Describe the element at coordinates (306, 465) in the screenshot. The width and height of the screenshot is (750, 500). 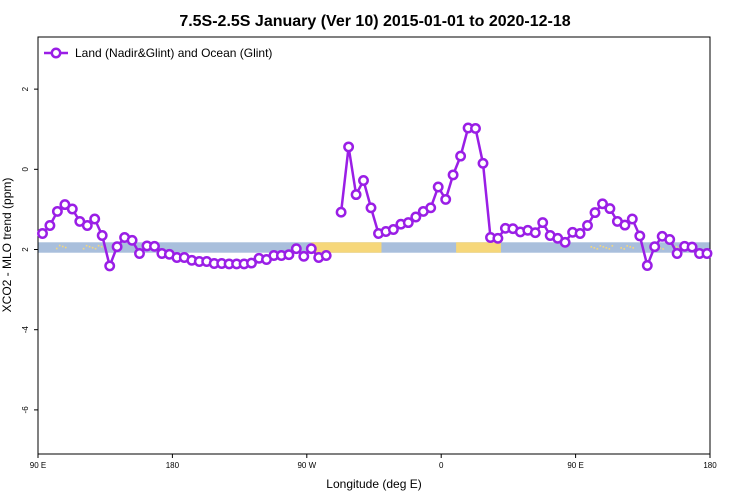
I see `x-tick-label: 90 W` at that location.